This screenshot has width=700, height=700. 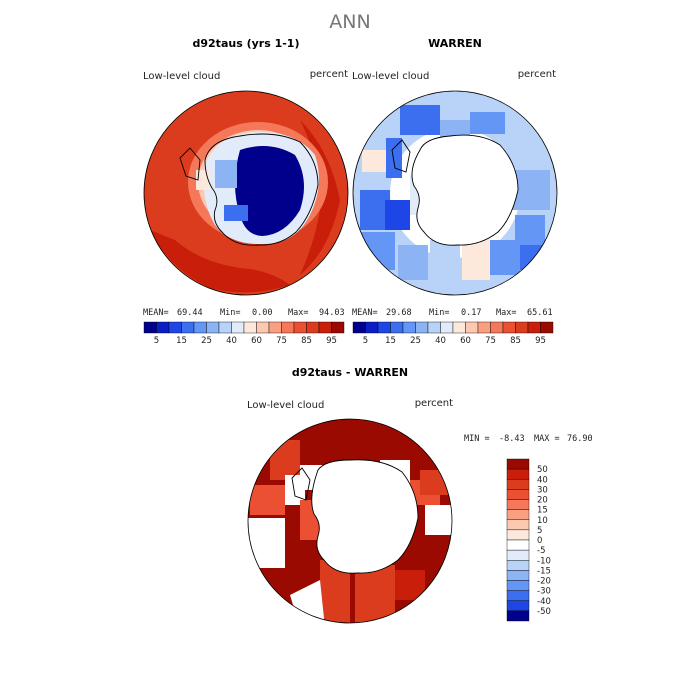 What do you see at coordinates (231, 341) in the screenshot?
I see `panel1-colorbar-tick-label: 40` at bounding box center [231, 341].